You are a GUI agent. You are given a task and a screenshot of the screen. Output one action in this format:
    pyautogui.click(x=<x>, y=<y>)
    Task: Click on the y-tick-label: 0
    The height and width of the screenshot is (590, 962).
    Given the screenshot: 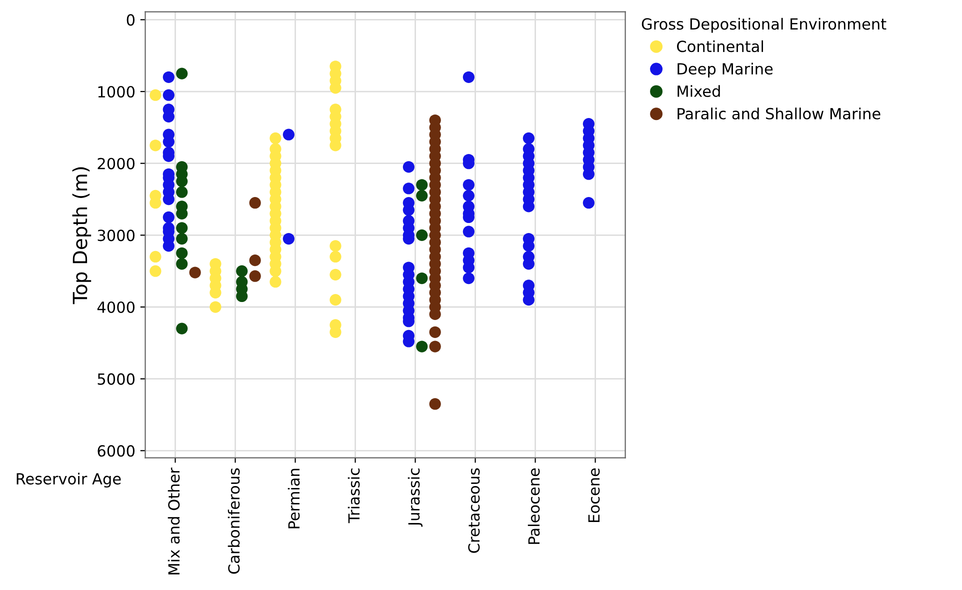 What is the action you would take?
    pyautogui.click(x=130, y=20)
    